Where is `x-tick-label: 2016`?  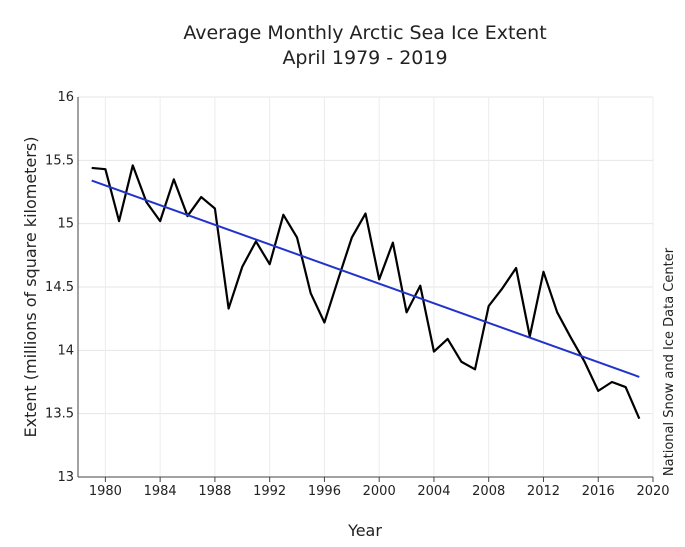
x-tick-label: 2016 is located at coordinates (598, 491).